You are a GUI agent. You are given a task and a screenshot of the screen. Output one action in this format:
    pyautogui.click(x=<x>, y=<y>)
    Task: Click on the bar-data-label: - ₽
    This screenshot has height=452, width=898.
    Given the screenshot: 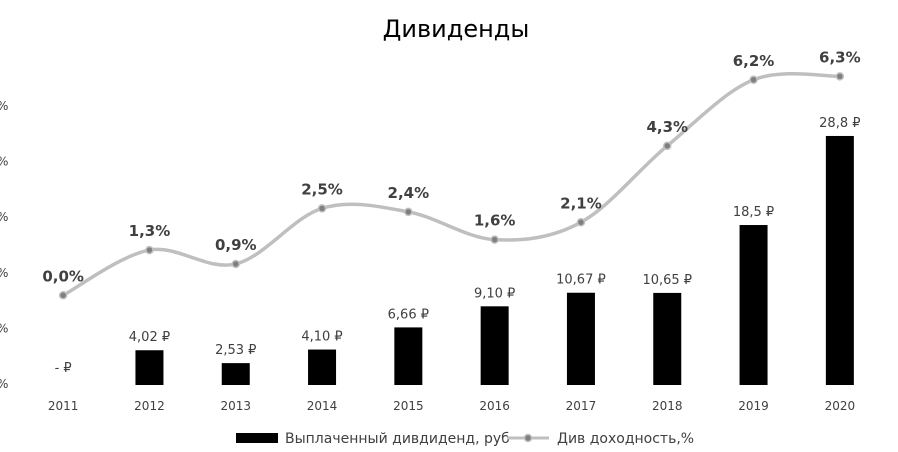 What is the action you would take?
    pyautogui.click(x=63, y=368)
    